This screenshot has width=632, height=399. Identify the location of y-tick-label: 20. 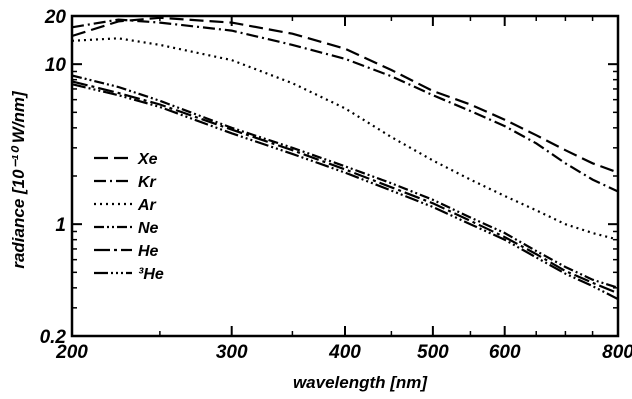
(55, 17).